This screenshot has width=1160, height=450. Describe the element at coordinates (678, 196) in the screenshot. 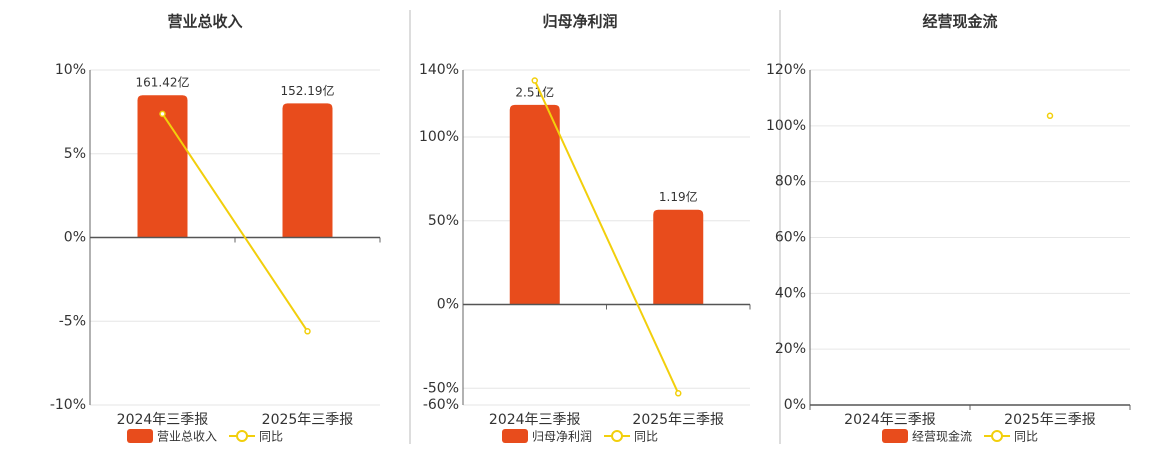

I see `data-label: 1.19亿` at that location.